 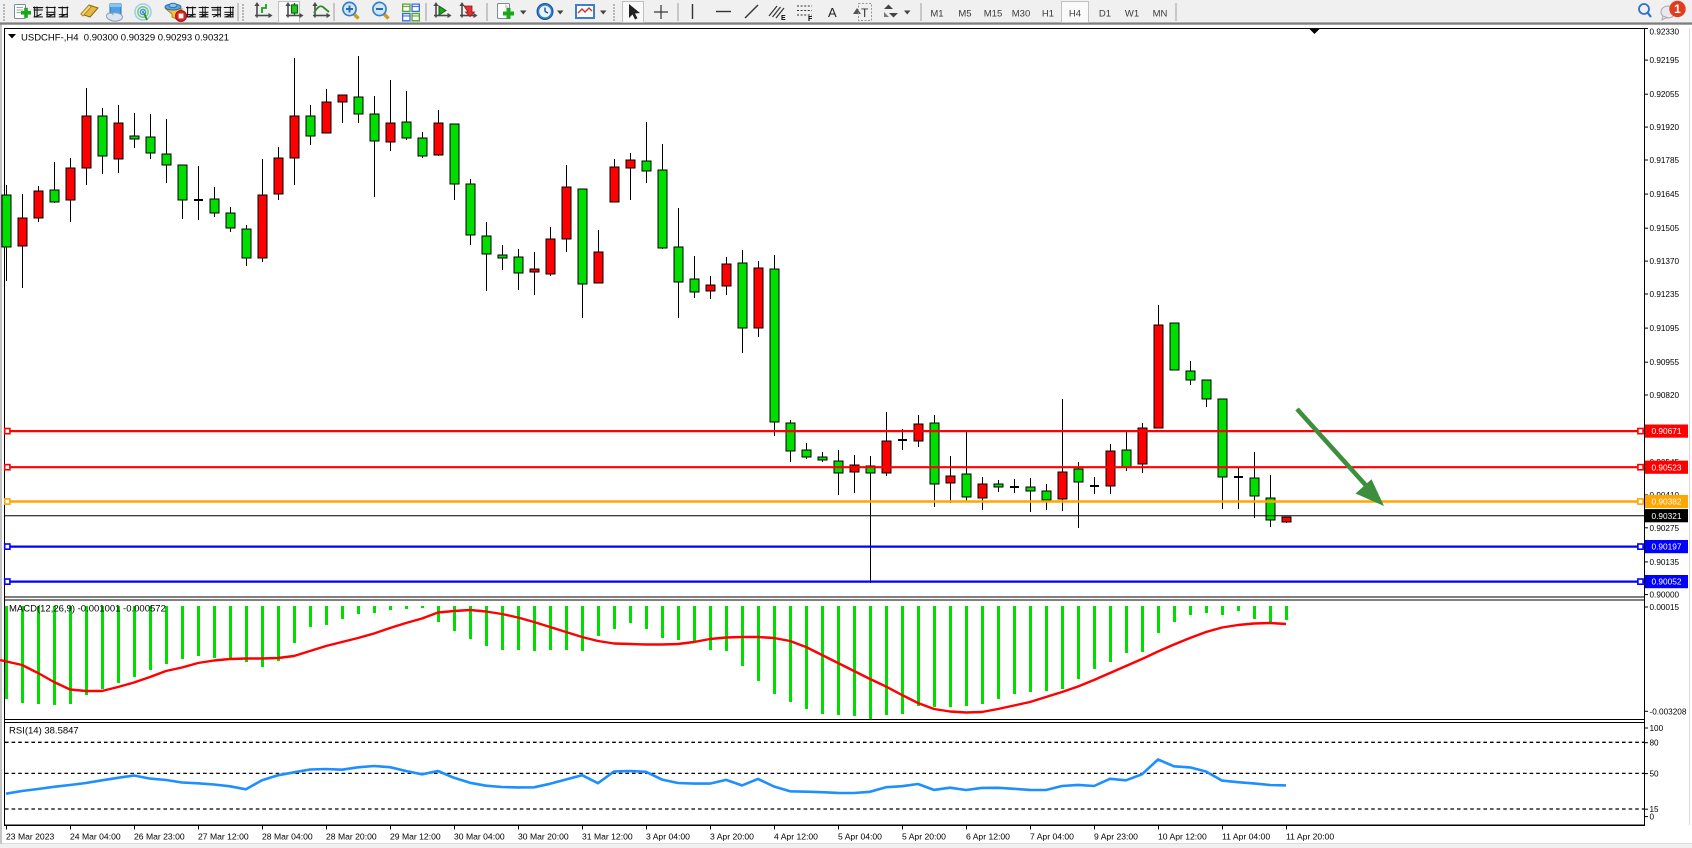 I want to click on svg-text: 9 Apr 23:00, so click(x=1116, y=837).